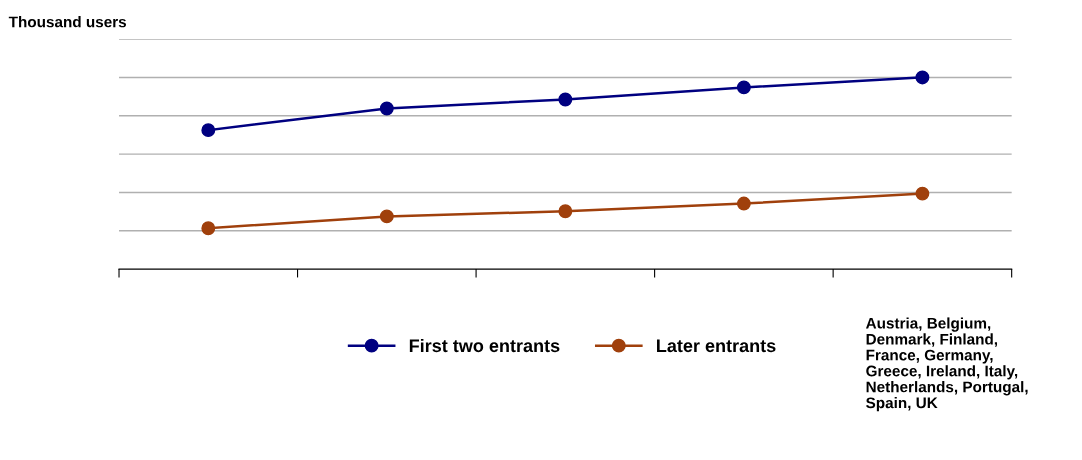 Image resolution: width=1082 pixels, height=460 pixels. Describe the element at coordinates (484, 345) in the screenshot. I see `legend-label: First two entrants` at that location.